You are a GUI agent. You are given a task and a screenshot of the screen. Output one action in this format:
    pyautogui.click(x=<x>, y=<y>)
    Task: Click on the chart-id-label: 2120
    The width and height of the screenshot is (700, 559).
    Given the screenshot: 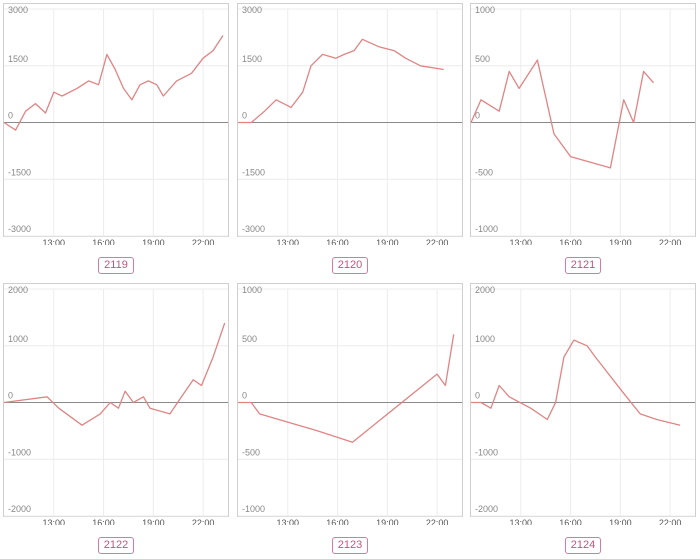 What is the action you would take?
    pyautogui.click(x=350, y=265)
    